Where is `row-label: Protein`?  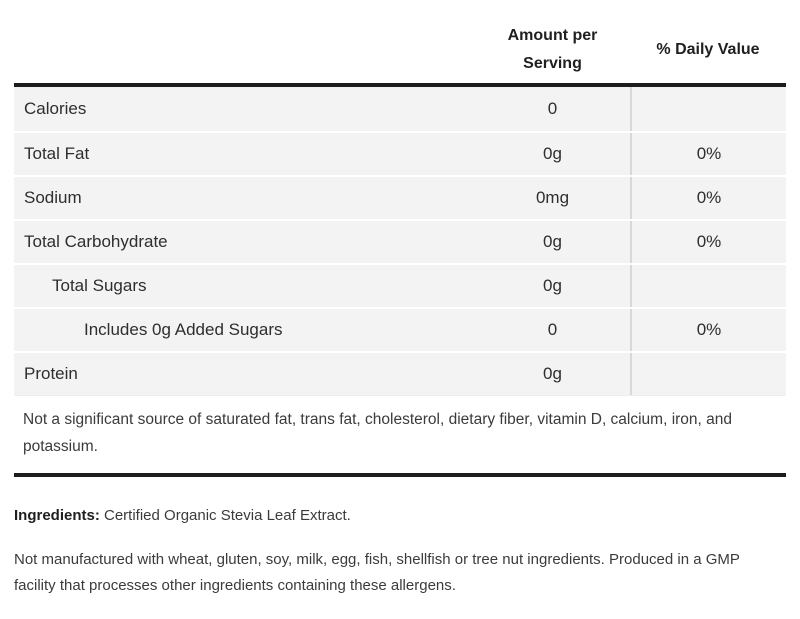
row-label: Protein is located at coordinates (51, 373).